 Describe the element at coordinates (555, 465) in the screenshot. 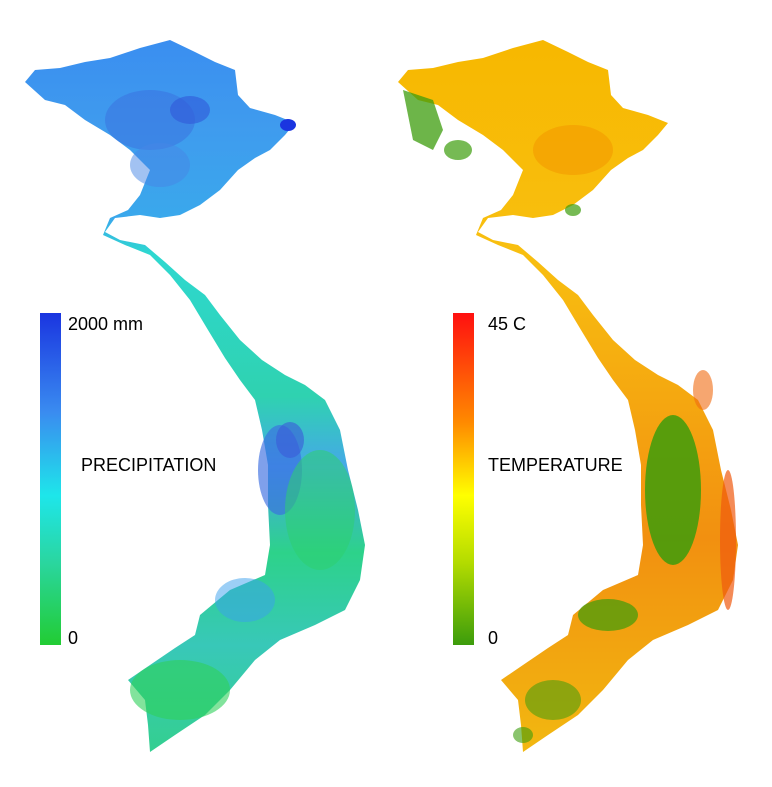

I see `temperature-title: TEMPERATURE` at that location.